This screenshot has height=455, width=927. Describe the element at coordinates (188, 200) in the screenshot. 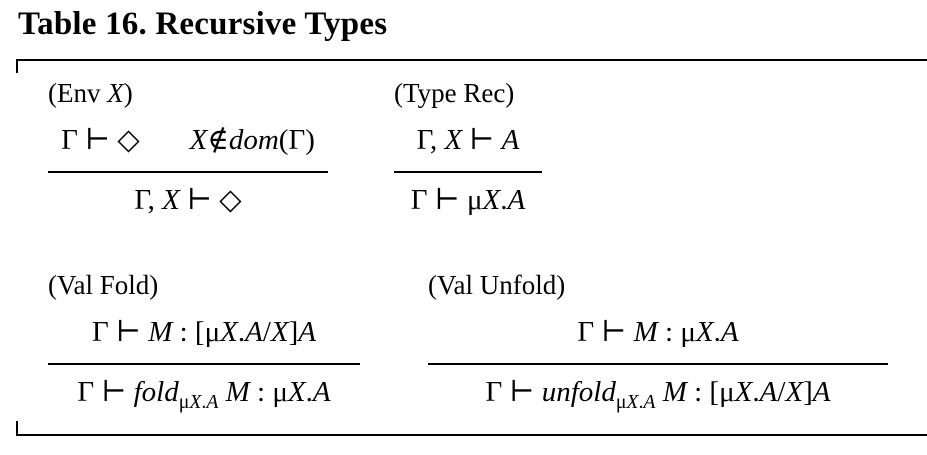

I see `rule-conclusion: Γ, X ⊢ ◇` at that location.